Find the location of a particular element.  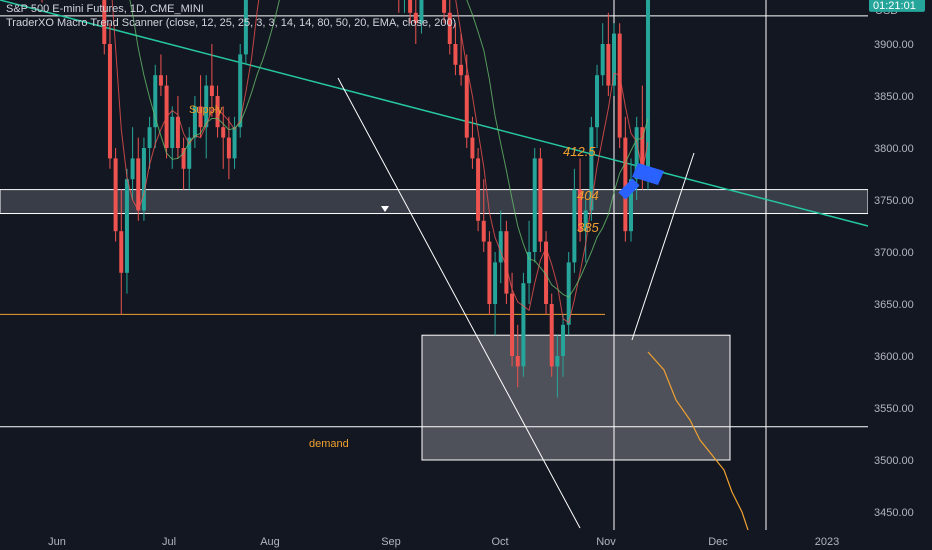

symbol-title: S&P 500 E-mini Futures, 1D, CME_MINI is located at coordinates (105, 9).